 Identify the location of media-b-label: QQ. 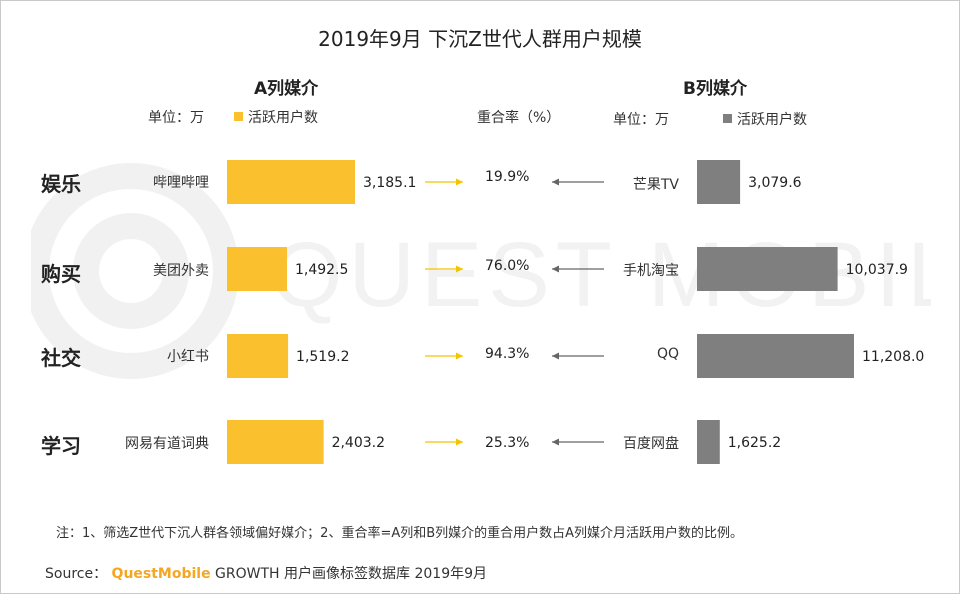
(667, 354).